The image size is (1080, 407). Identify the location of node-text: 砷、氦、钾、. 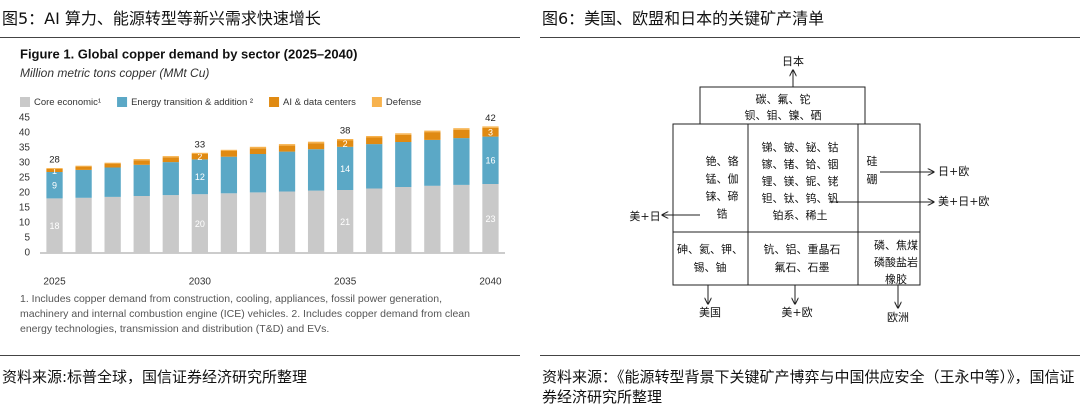
(710, 249).